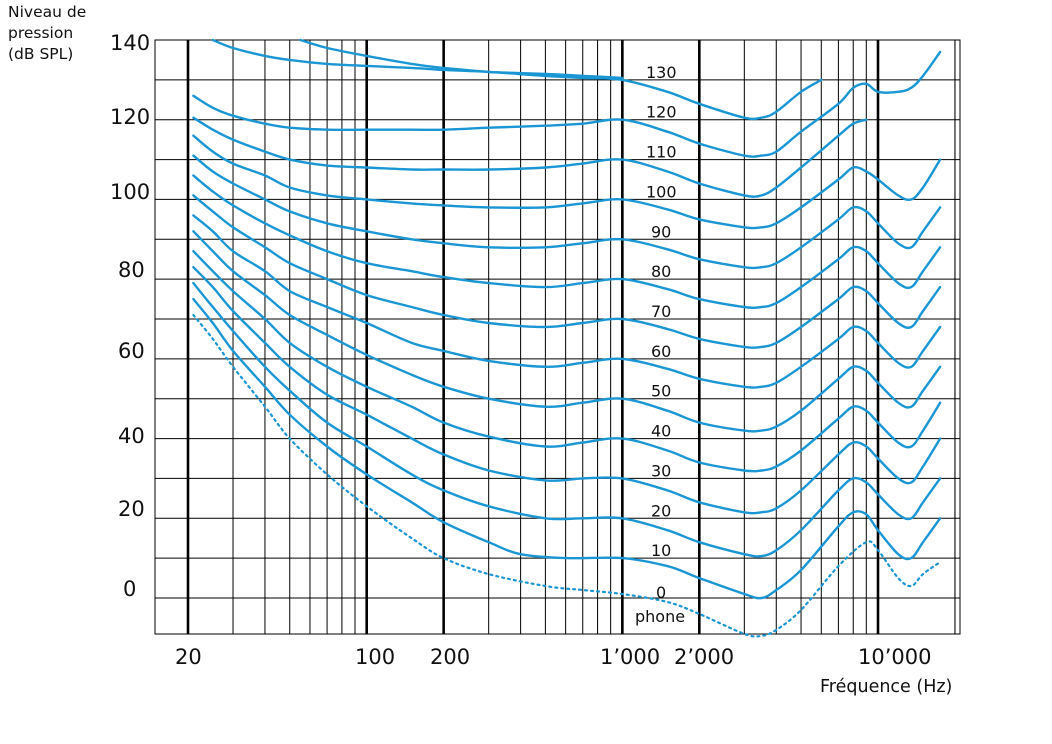  What do you see at coordinates (661, 152) in the screenshot?
I see `curve-label-110: 110` at bounding box center [661, 152].